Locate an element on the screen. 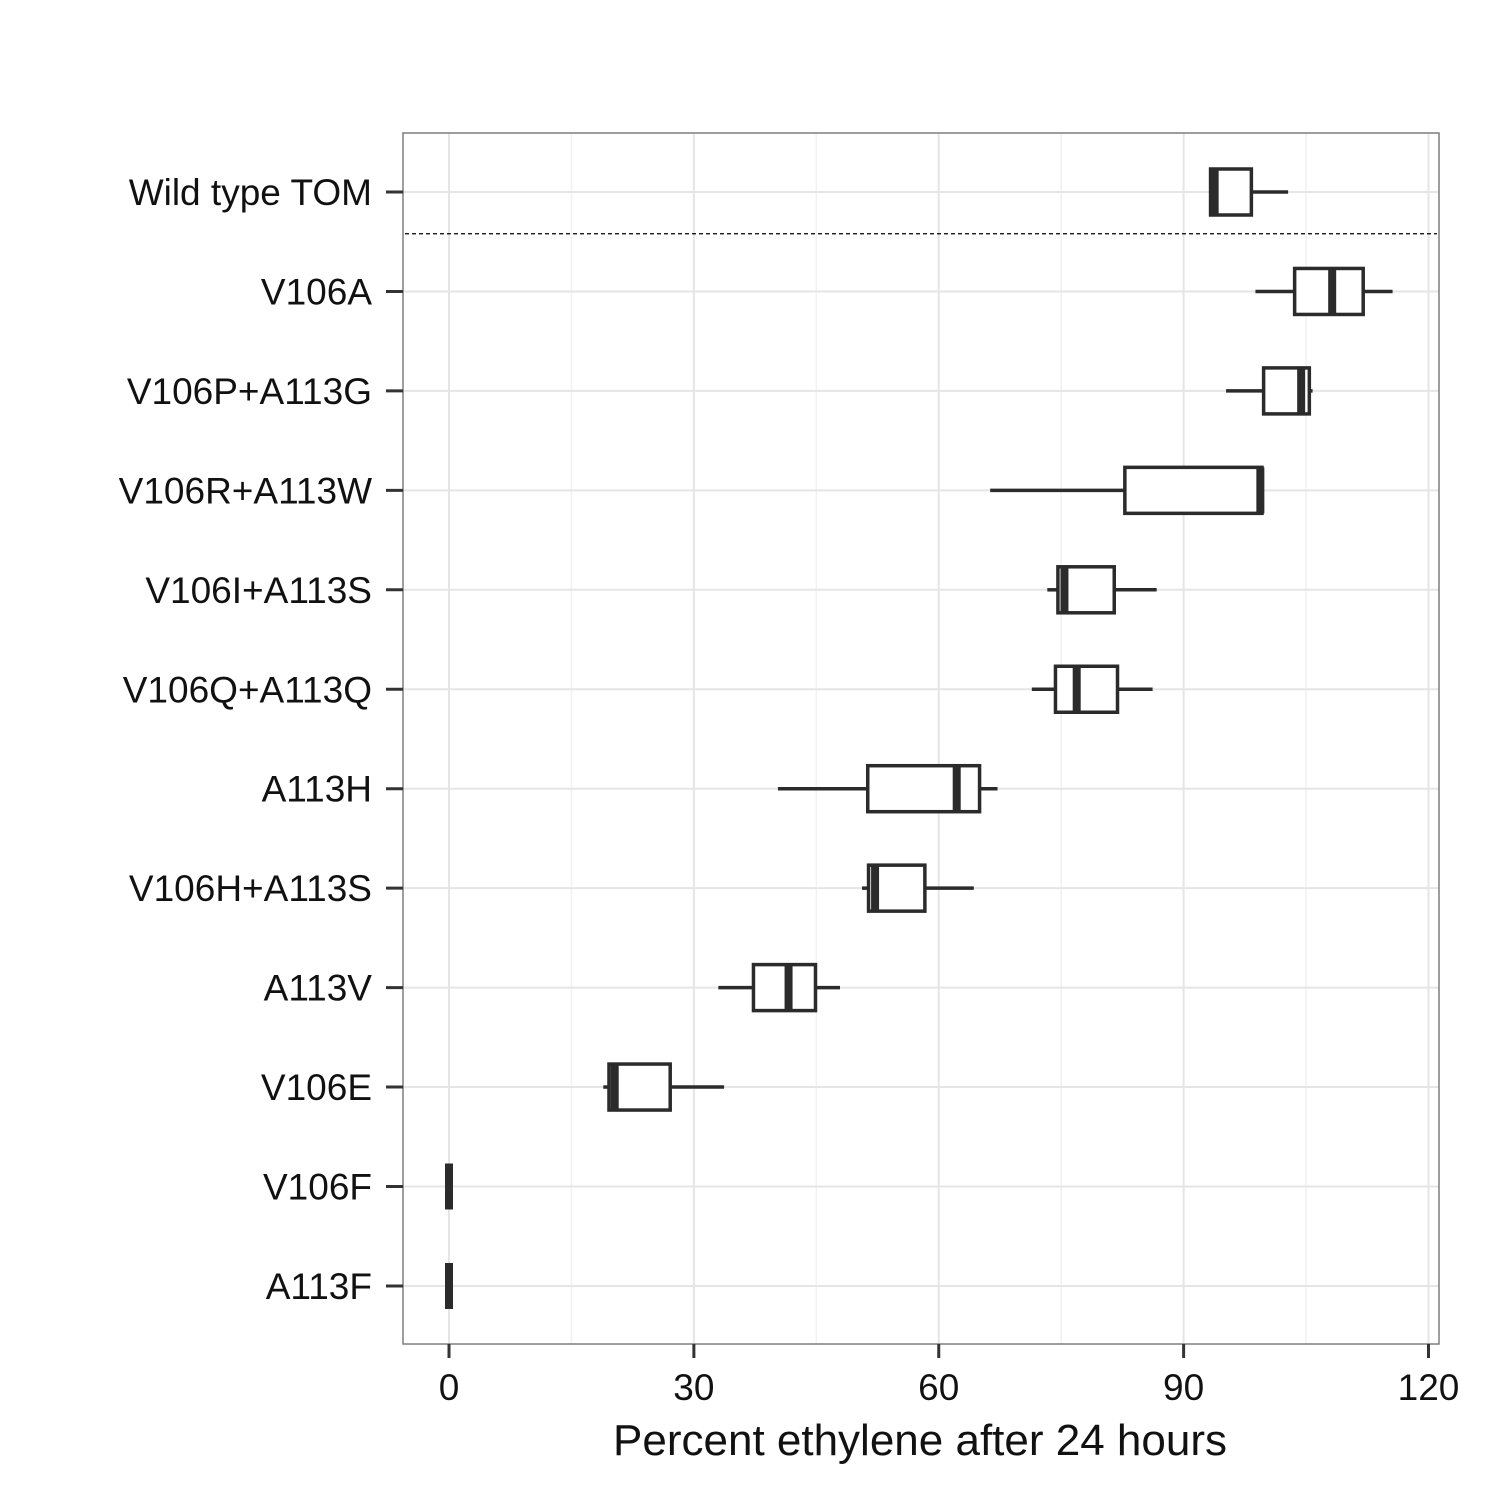  y-tick-label: A113F is located at coordinates (319, 1286).